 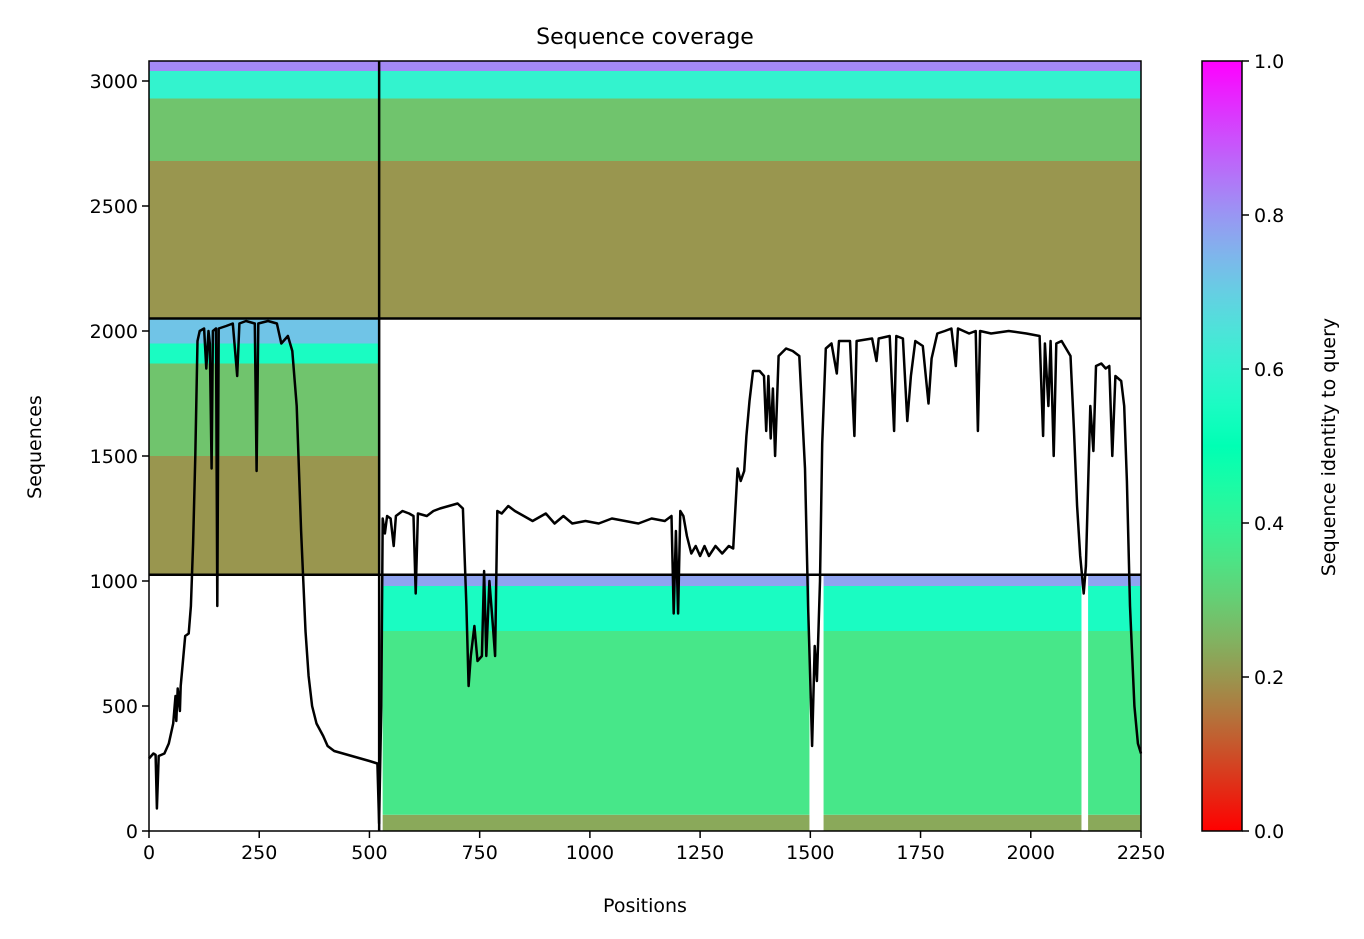 I want to click on x-tick-label-0: 0, so click(x=149, y=853).